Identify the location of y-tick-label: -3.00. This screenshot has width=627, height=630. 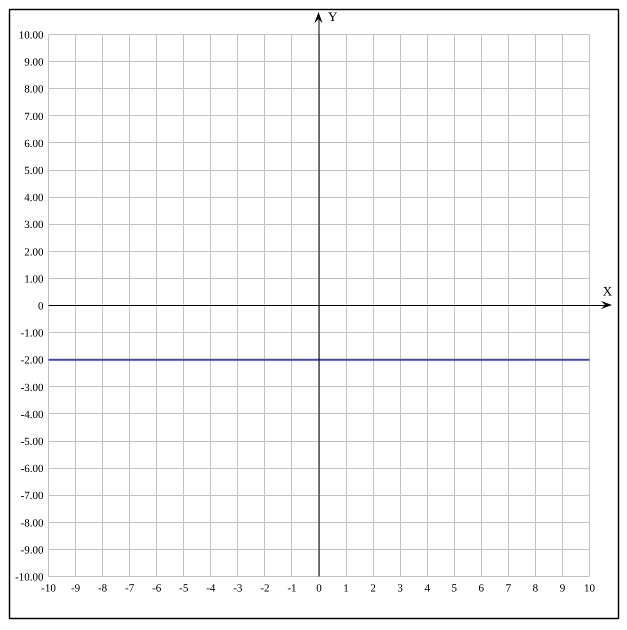
(32, 388).